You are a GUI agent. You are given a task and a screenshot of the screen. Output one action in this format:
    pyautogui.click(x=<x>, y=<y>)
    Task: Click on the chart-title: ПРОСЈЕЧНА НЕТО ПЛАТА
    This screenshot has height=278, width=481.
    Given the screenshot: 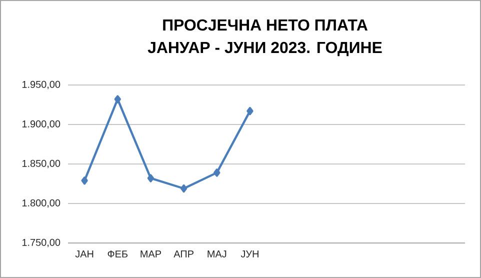 What is the action you would take?
    pyautogui.click(x=265, y=25)
    